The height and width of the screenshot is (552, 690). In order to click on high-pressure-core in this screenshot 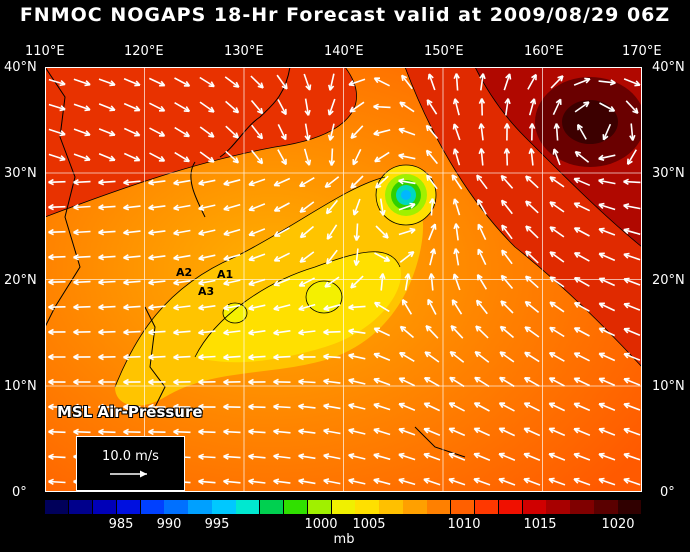, I will do `click(590, 122)`.